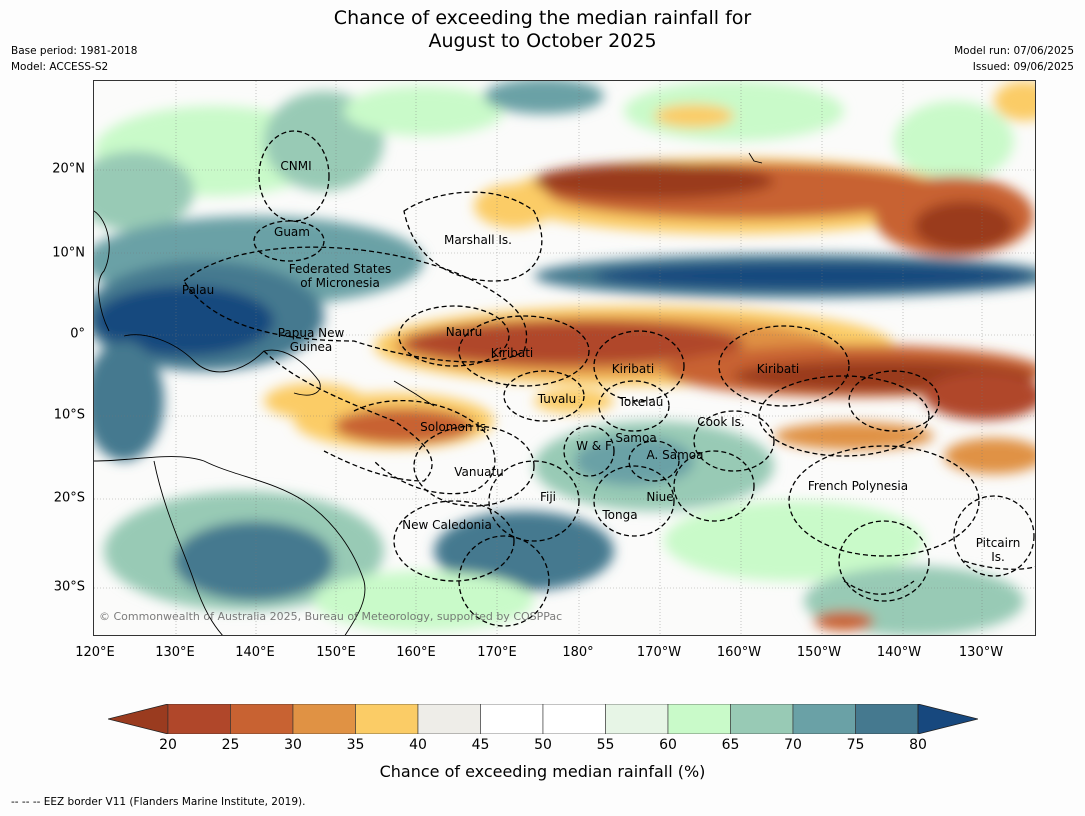  Describe the element at coordinates (340, 283) in the screenshot. I see `region-label-fsm-line2: of Micronesia` at that location.